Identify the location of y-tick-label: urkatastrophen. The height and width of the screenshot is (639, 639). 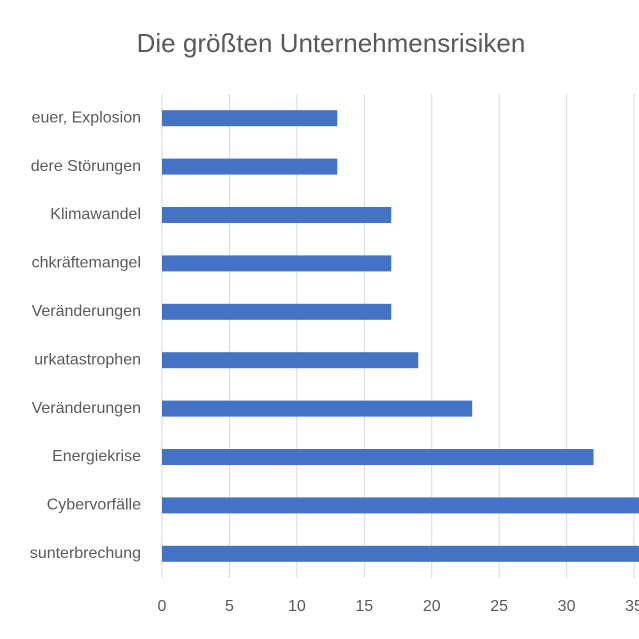
(87, 359).